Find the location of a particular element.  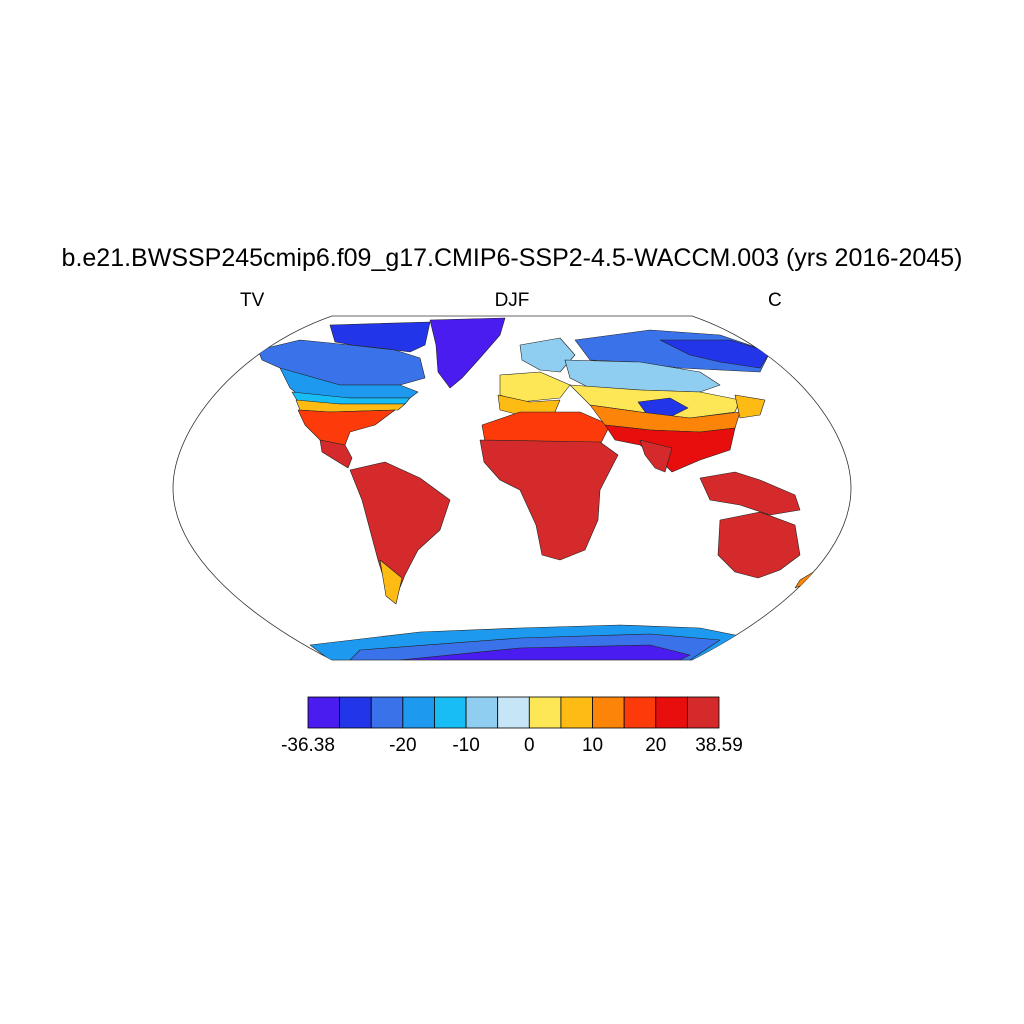

colorbar is located at coordinates (513, 712).